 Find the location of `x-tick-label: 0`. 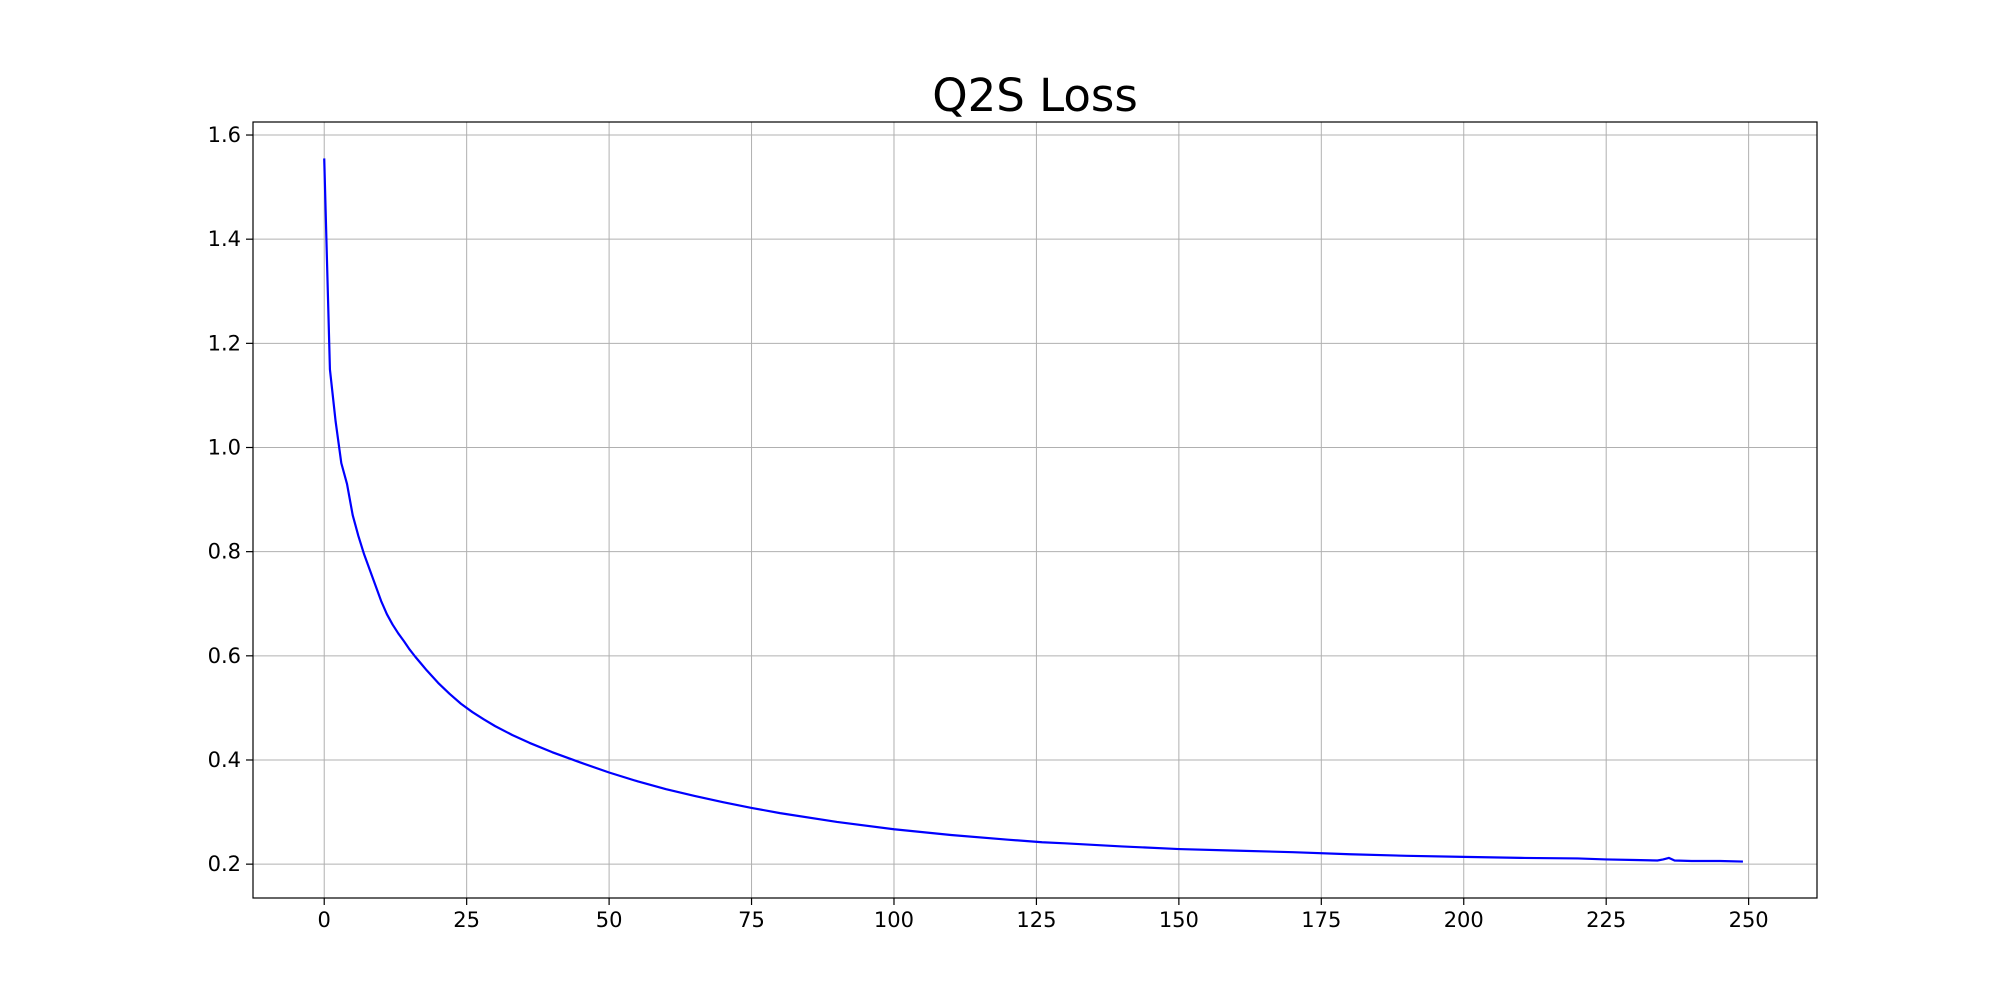

x-tick-label: 0 is located at coordinates (324, 920).